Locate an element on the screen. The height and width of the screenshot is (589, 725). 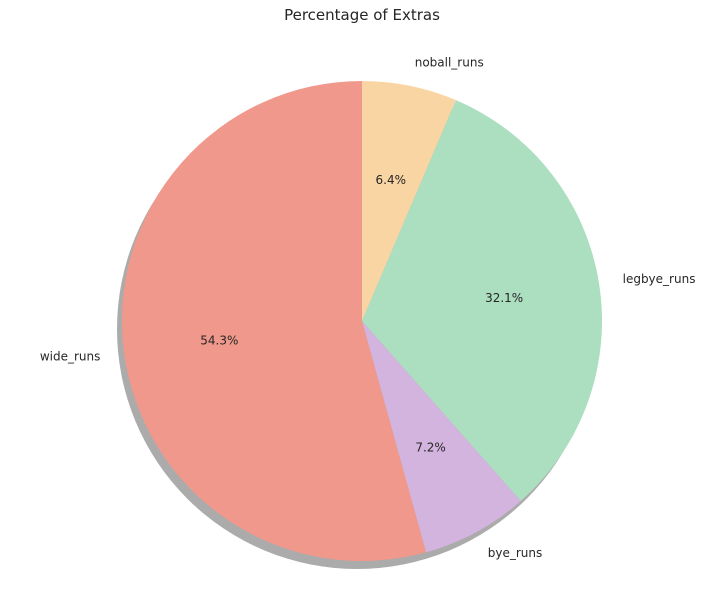
slice-percent-label: 32.1% is located at coordinates (504, 298).